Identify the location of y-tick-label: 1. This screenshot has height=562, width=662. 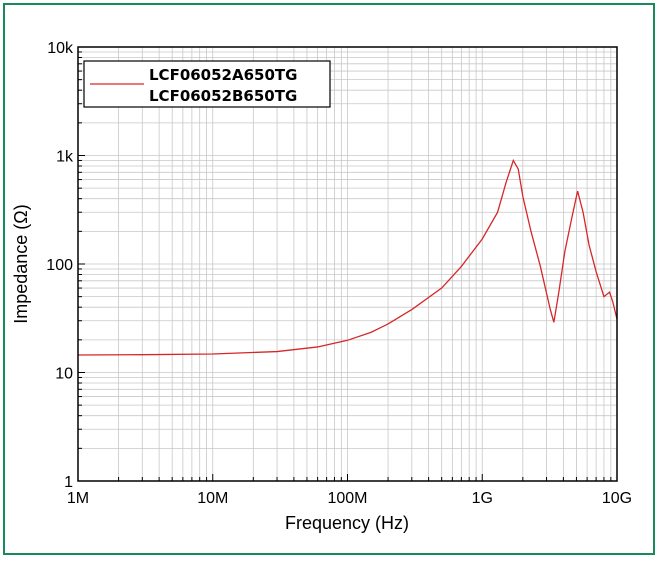
(68, 482).